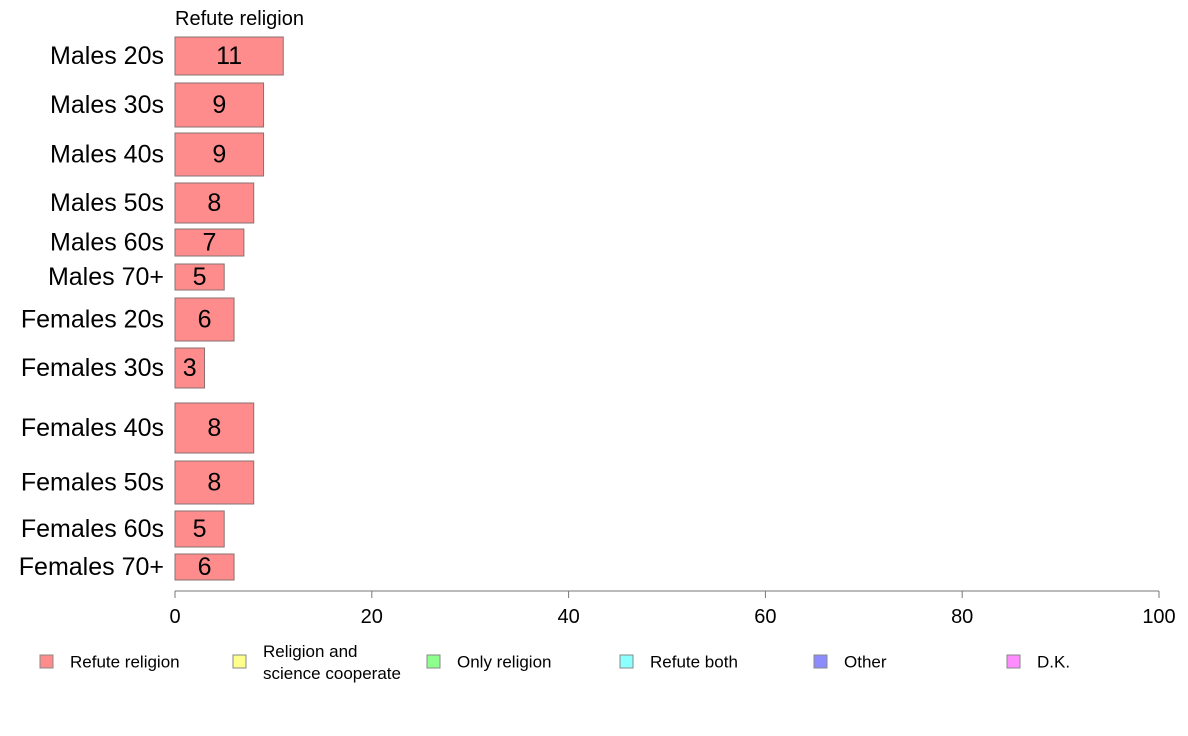  What do you see at coordinates (765, 617) in the screenshot?
I see `x-tick-label: 60` at bounding box center [765, 617].